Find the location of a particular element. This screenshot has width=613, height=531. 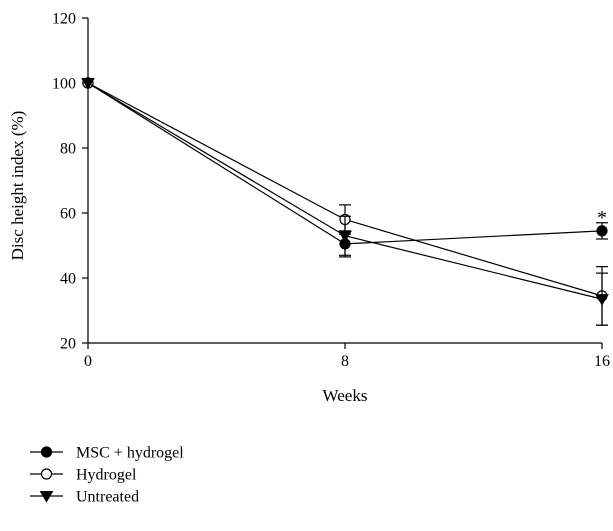

y-tick-label: 40 is located at coordinates (68, 279).